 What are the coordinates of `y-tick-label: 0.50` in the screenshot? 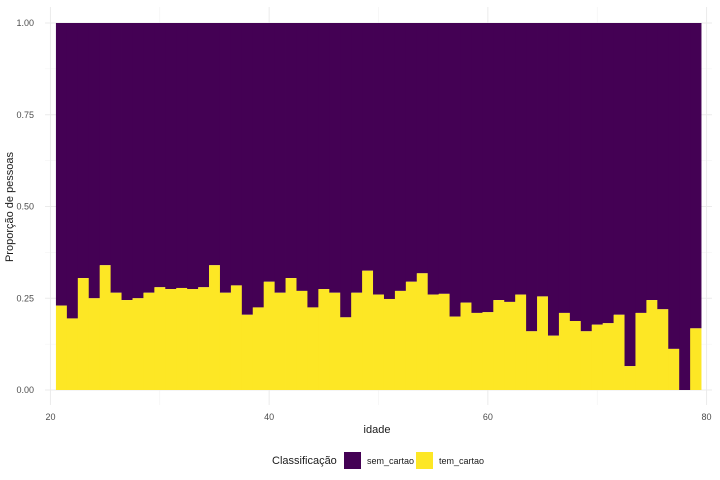 It's located at (25, 207).